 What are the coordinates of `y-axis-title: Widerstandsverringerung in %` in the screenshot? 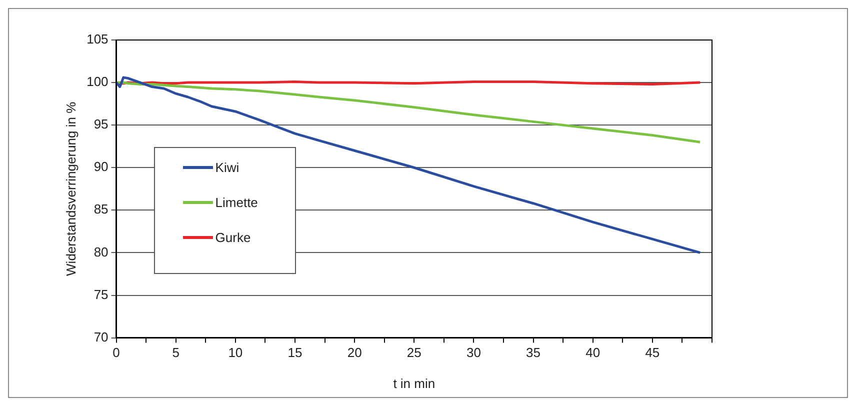 It's located at (70, 188).